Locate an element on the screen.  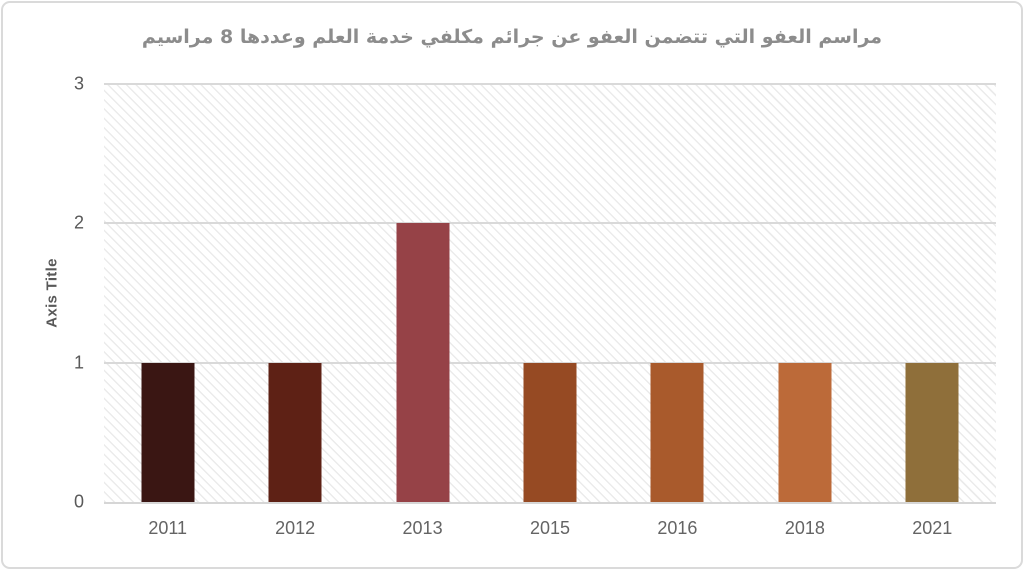
bar-slot-2013 is located at coordinates (422, 293).